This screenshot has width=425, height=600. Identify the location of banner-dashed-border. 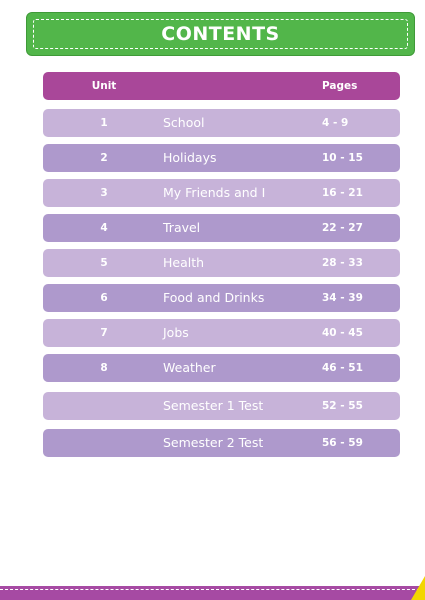
(220, 34).